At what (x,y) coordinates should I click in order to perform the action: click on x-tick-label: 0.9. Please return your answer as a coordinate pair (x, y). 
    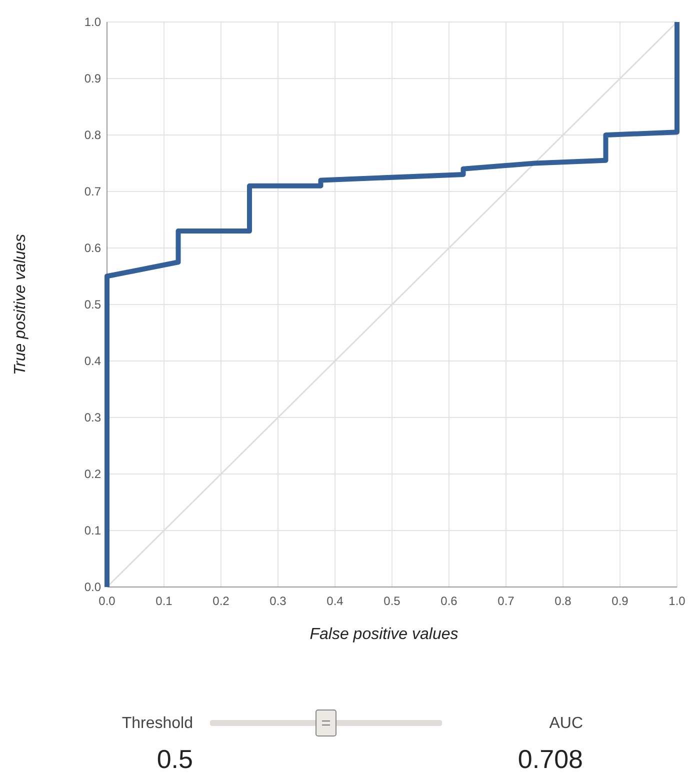
    Looking at the image, I should click on (620, 601).